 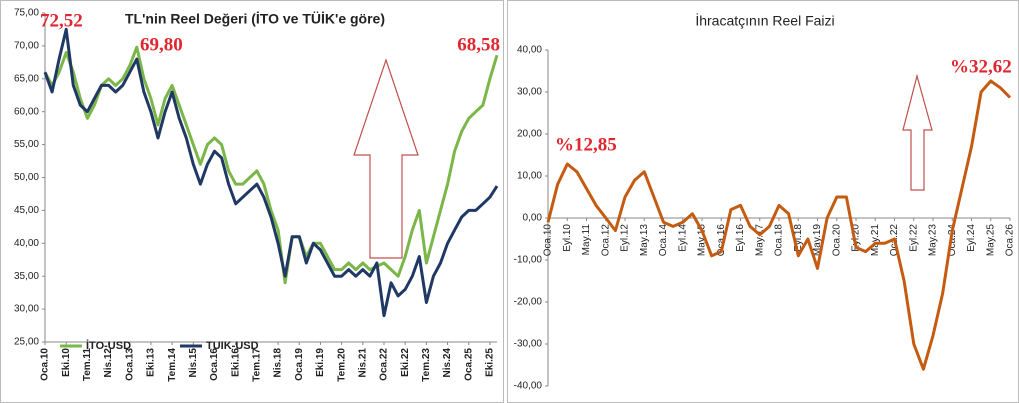 I want to click on x-tick-label: Eyl.20, so click(x=856, y=238).